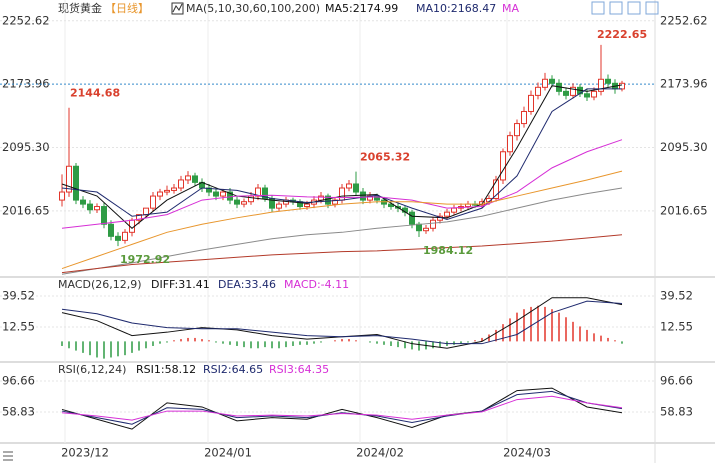 The image size is (715, 463). What do you see at coordinates (18, 295) in the screenshot?
I see `y-tick-label-left: 39.52` at bounding box center [18, 295].